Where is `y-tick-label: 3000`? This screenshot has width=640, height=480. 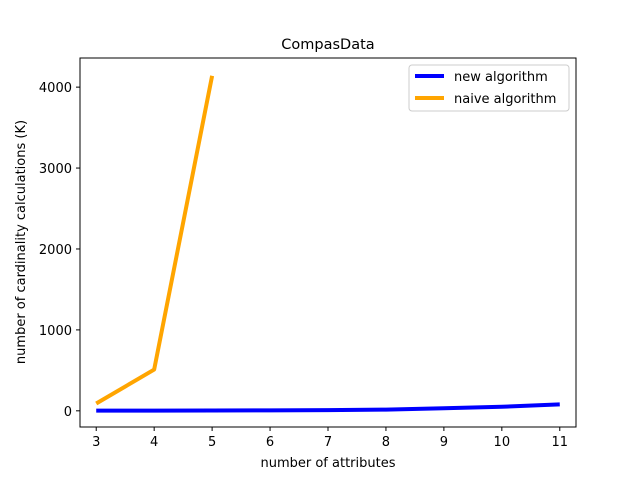
y-tick-label: 3000 is located at coordinates (55, 169).